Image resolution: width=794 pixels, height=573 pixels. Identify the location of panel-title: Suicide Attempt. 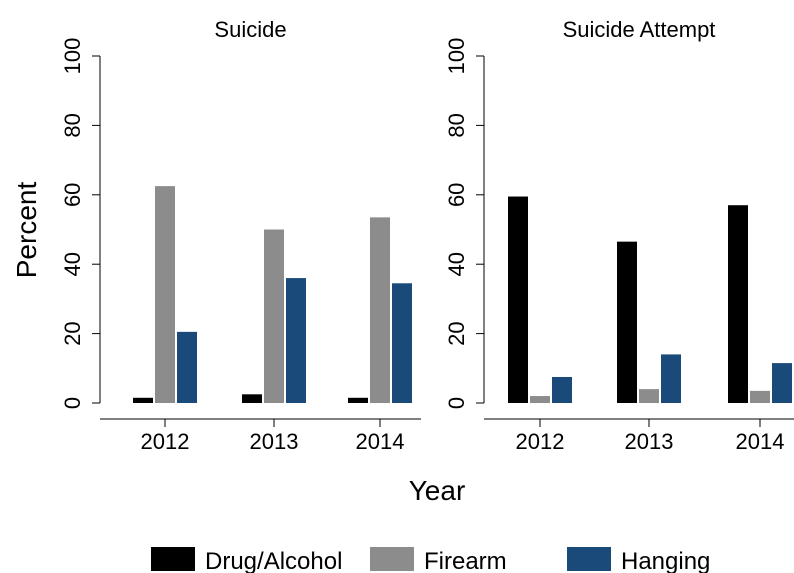
(639, 29).